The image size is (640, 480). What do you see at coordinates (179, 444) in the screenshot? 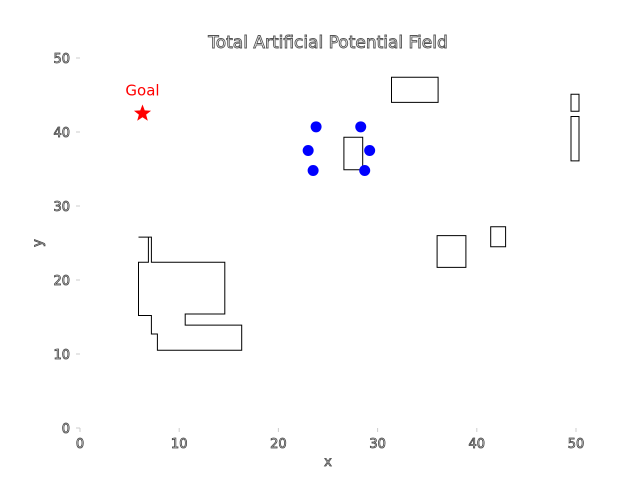
I see `x-tick-label: 10` at bounding box center [179, 444].